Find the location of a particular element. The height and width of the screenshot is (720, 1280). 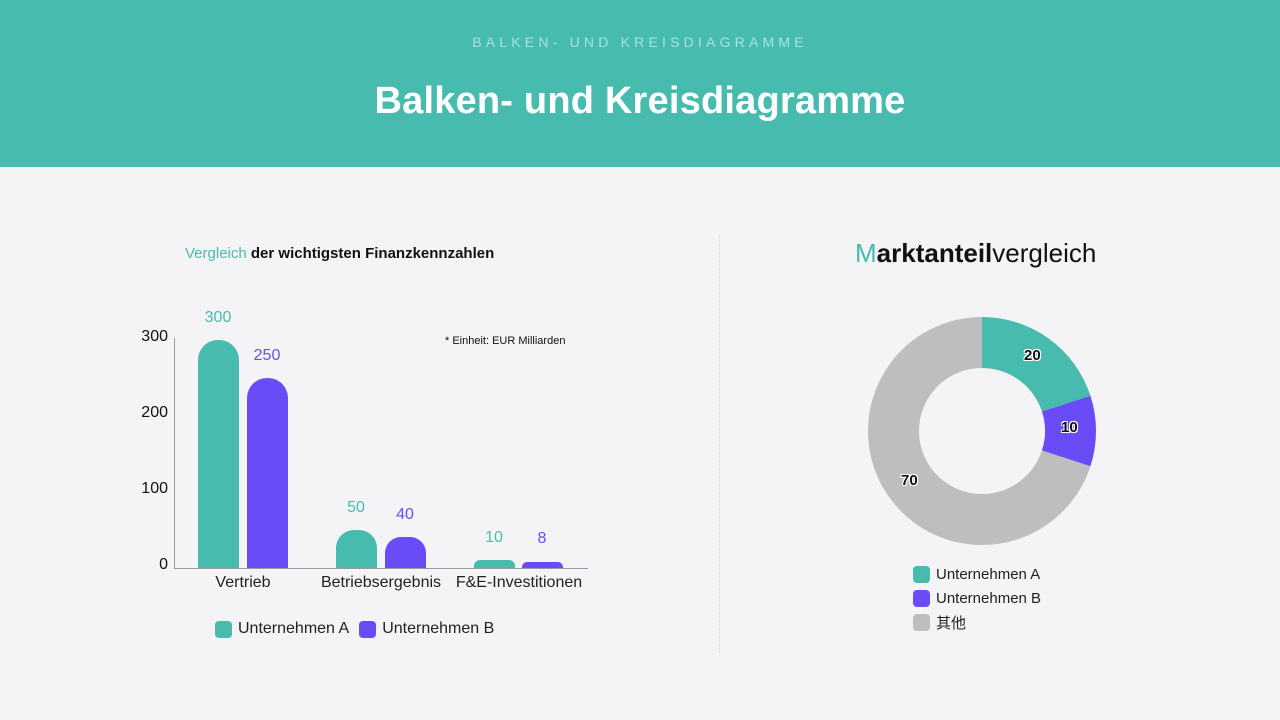

bar-vertrieb-b is located at coordinates (267, 473).